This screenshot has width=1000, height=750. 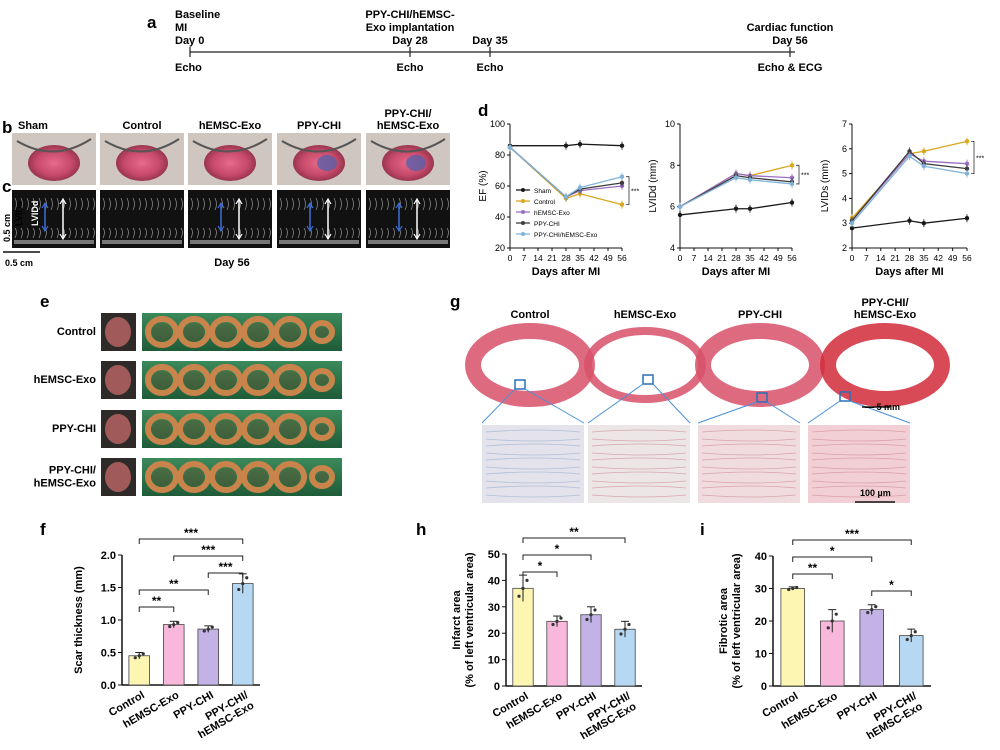 What do you see at coordinates (760, 365) in the screenshot?
I see `histology-section` at bounding box center [760, 365].